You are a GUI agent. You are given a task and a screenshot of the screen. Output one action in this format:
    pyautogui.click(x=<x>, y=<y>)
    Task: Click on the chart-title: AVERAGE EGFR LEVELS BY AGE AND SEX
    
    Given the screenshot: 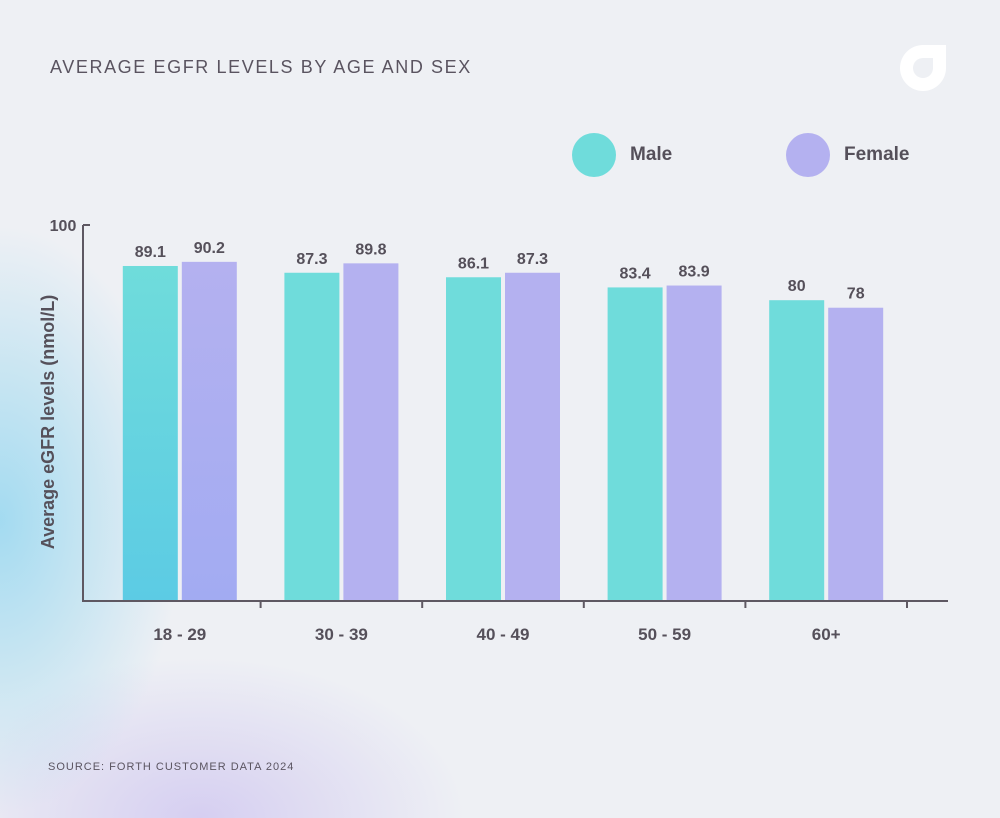 What is the action you would take?
    pyautogui.click(x=261, y=67)
    